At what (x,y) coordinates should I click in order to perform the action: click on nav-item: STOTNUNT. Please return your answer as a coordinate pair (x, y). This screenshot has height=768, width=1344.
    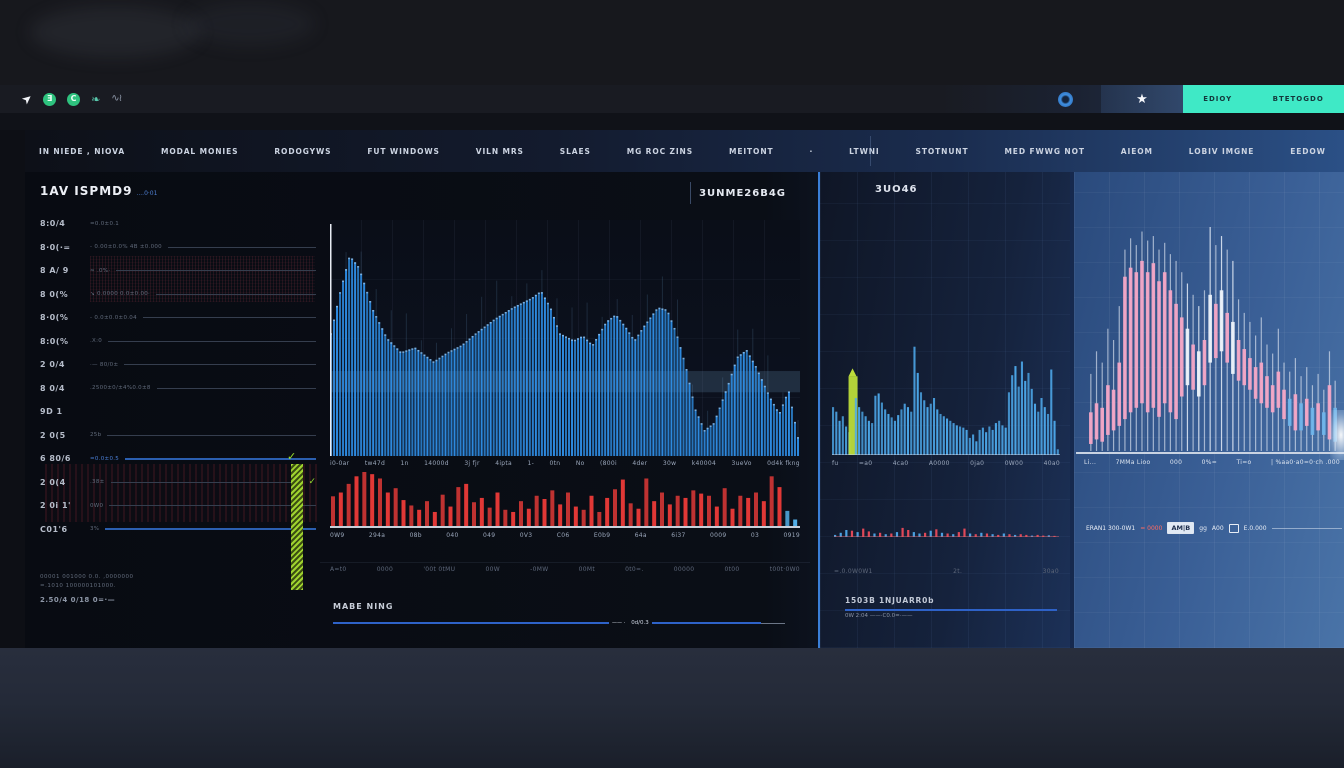
    Looking at the image, I should click on (942, 151).